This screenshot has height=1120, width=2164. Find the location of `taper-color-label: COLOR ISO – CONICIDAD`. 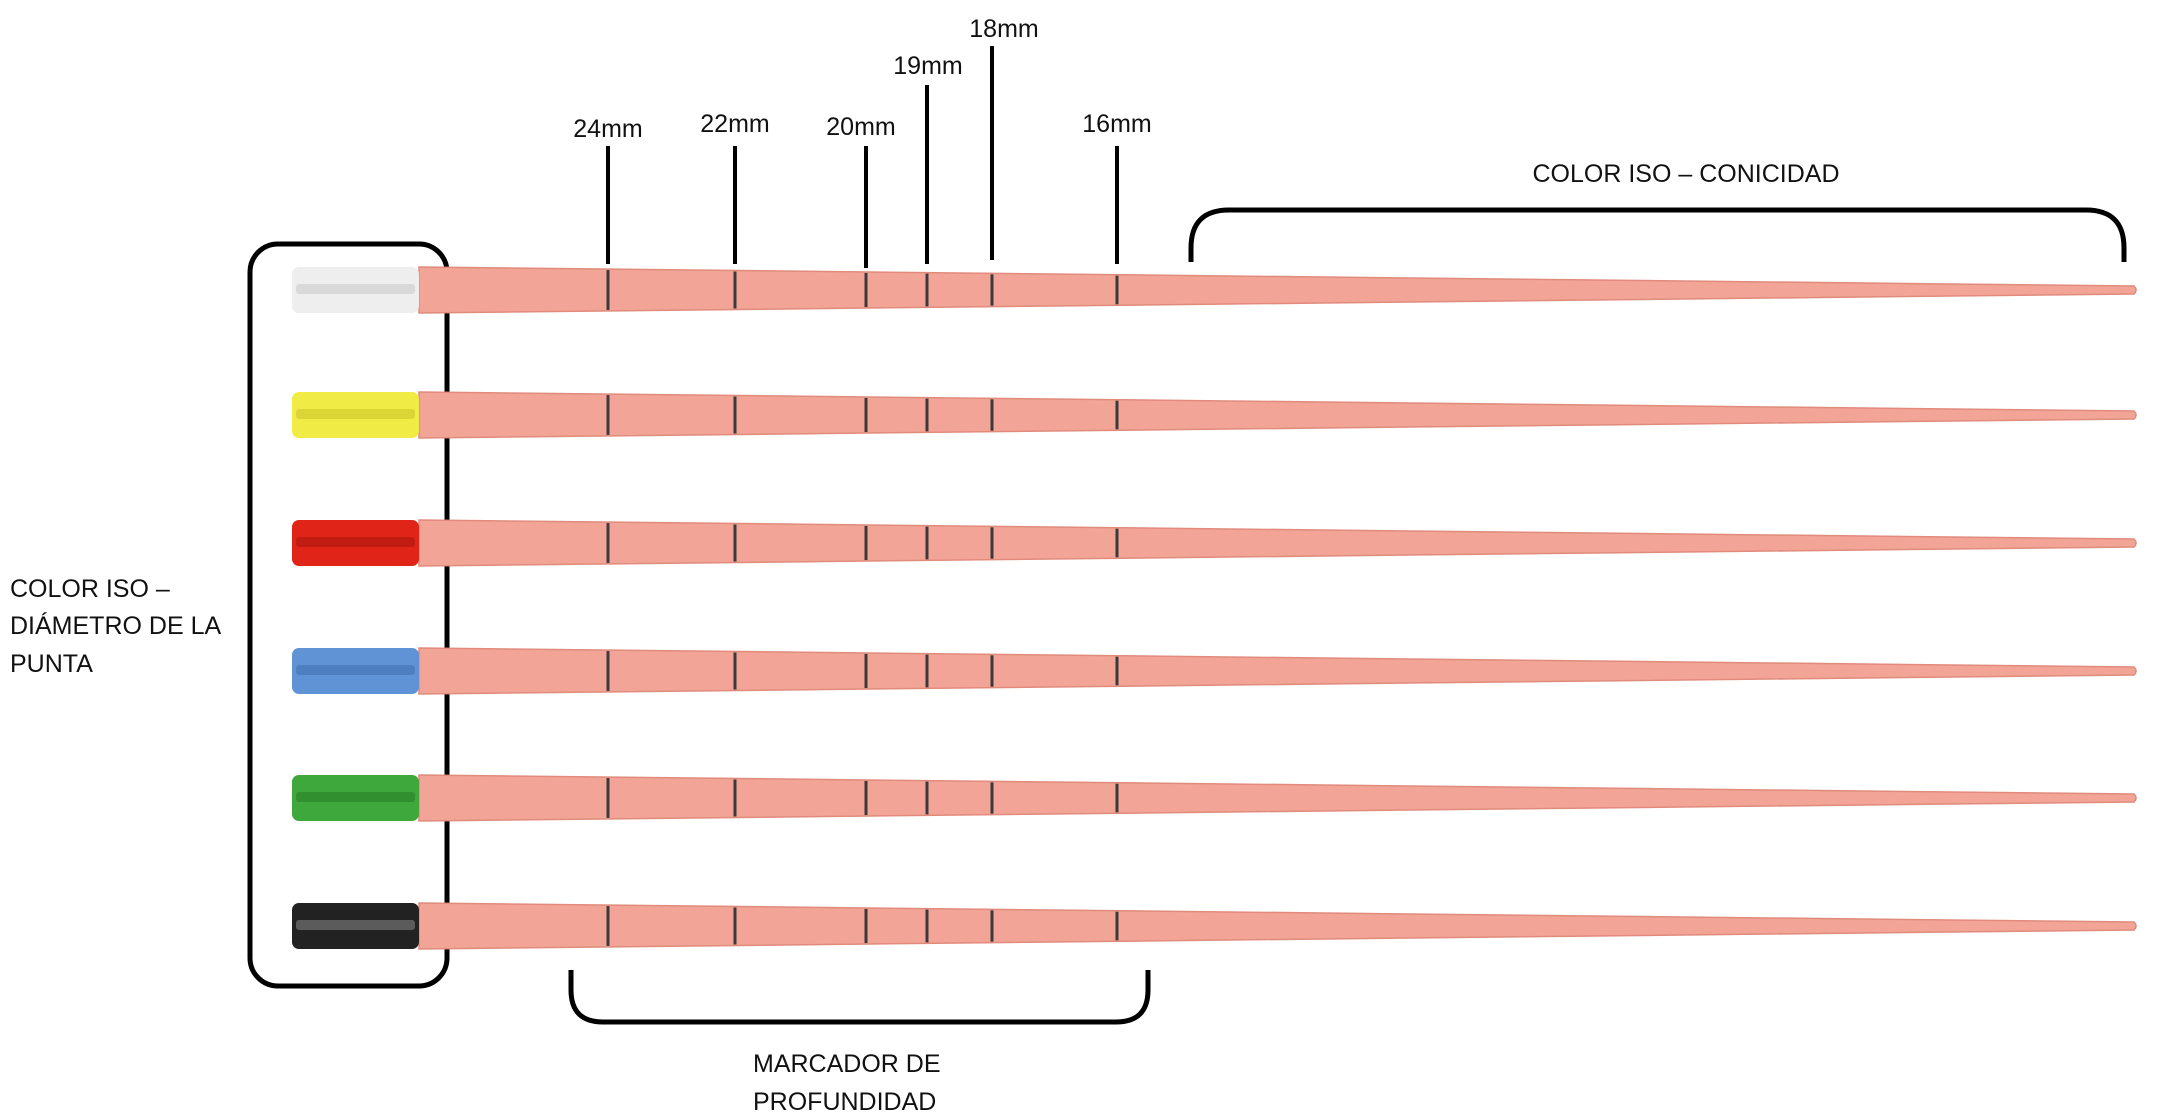

taper-color-label: COLOR ISO – CONICIDAD is located at coordinates (1686, 174).